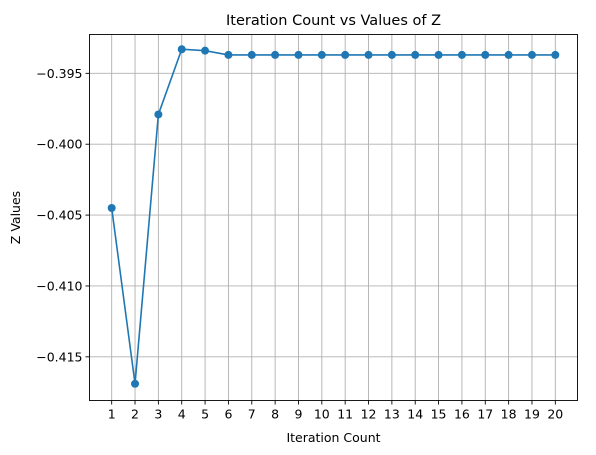 This screenshot has width=596, height=455. Describe the element at coordinates (112, 414) in the screenshot. I see `x-tick-label: 1` at that location.